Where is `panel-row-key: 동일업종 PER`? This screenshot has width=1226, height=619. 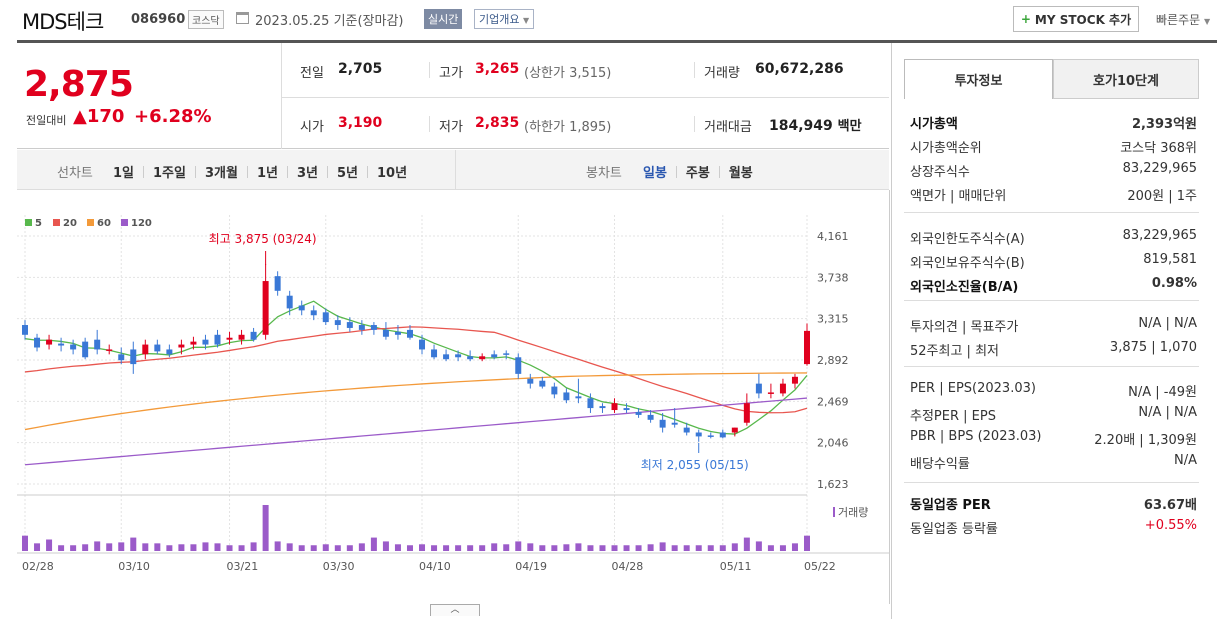 panel-row-key: 동일업종 PER is located at coordinates (950, 505).